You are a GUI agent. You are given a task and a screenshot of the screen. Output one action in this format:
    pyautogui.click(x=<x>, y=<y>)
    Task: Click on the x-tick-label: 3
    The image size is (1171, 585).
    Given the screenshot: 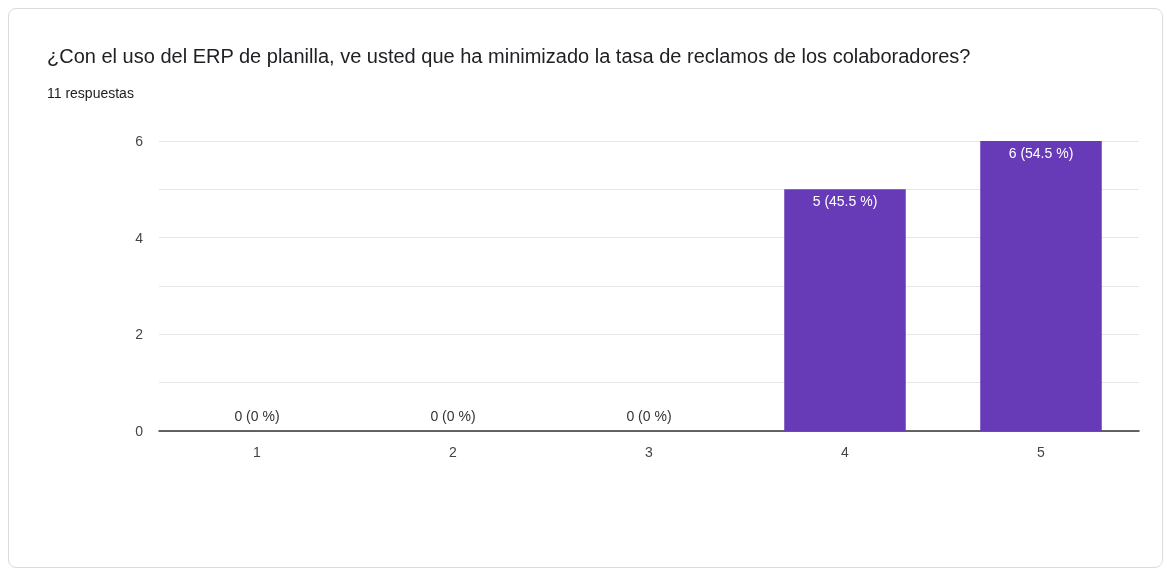 What is the action you would take?
    pyautogui.click(x=649, y=452)
    